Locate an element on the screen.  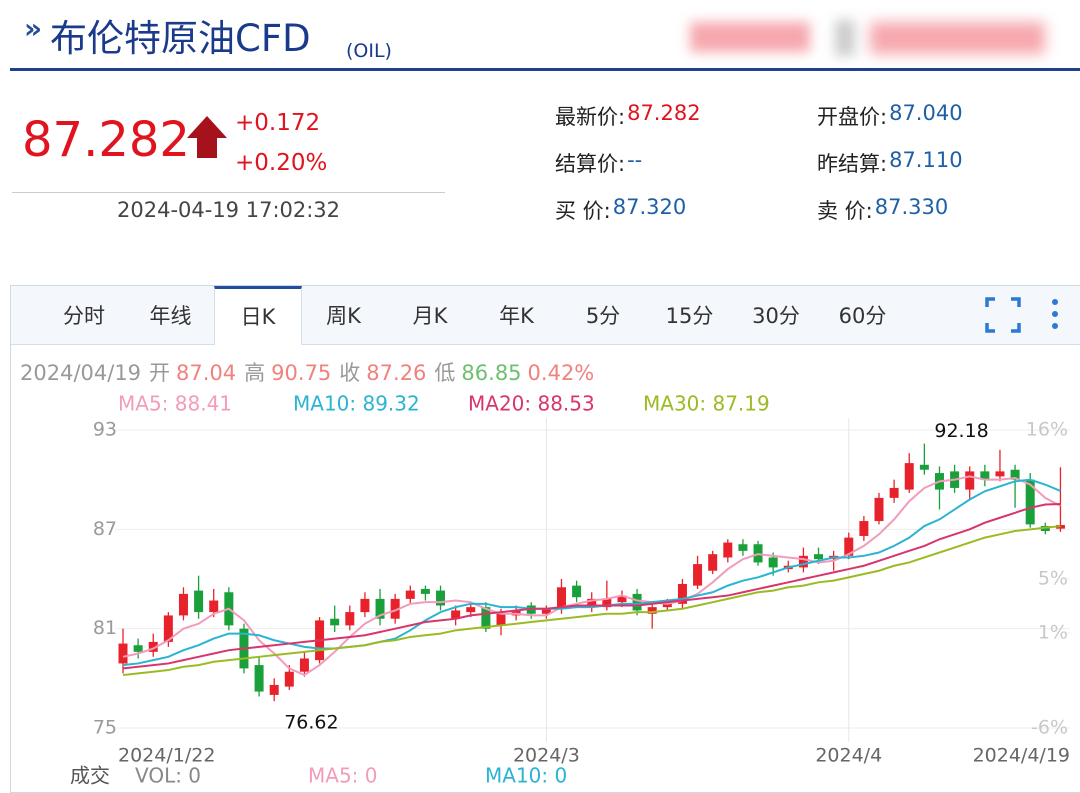
y-tick-label: 87 is located at coordinates (105, 529).